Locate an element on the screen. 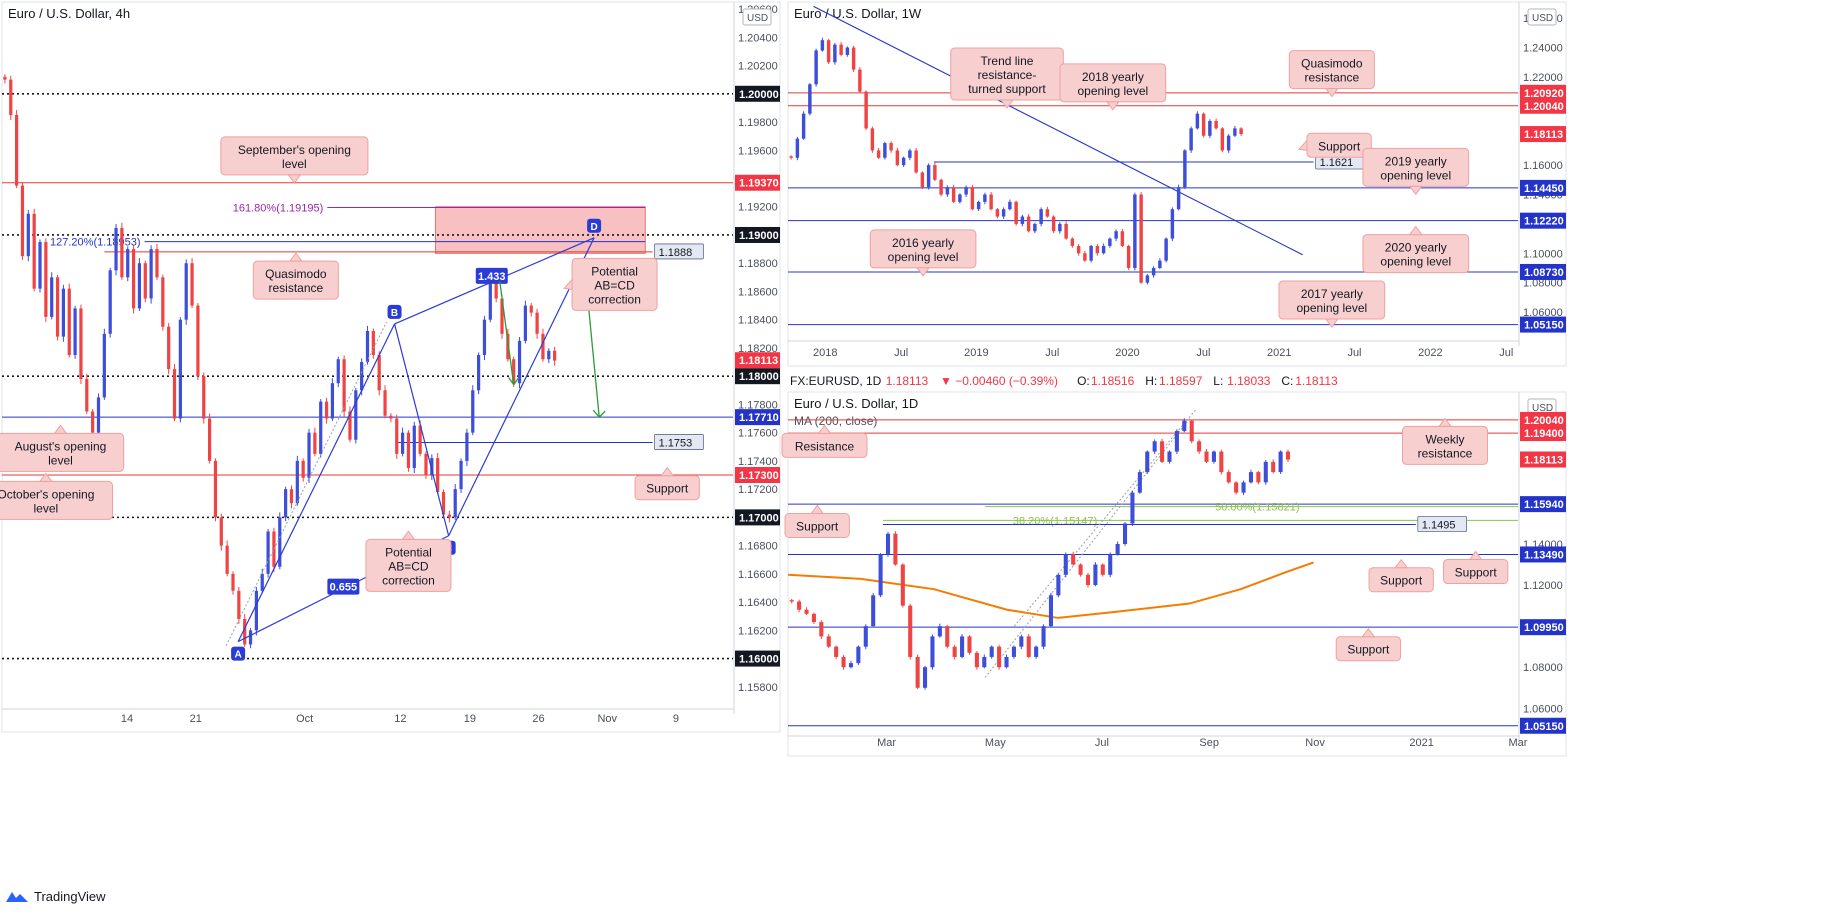 This screenshot has width=1823, height=918. pane-1-annotation-5-text-0: 2016 yearly is located at coordinates (923, 243).